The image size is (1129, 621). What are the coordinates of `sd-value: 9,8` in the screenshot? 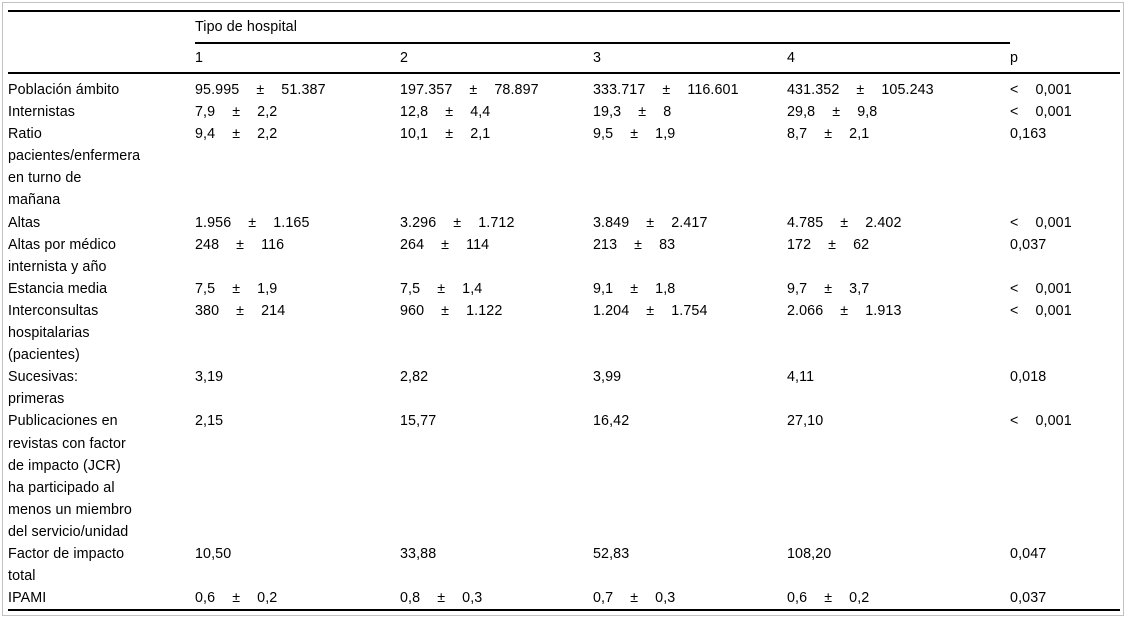 It's located at (867, 112).